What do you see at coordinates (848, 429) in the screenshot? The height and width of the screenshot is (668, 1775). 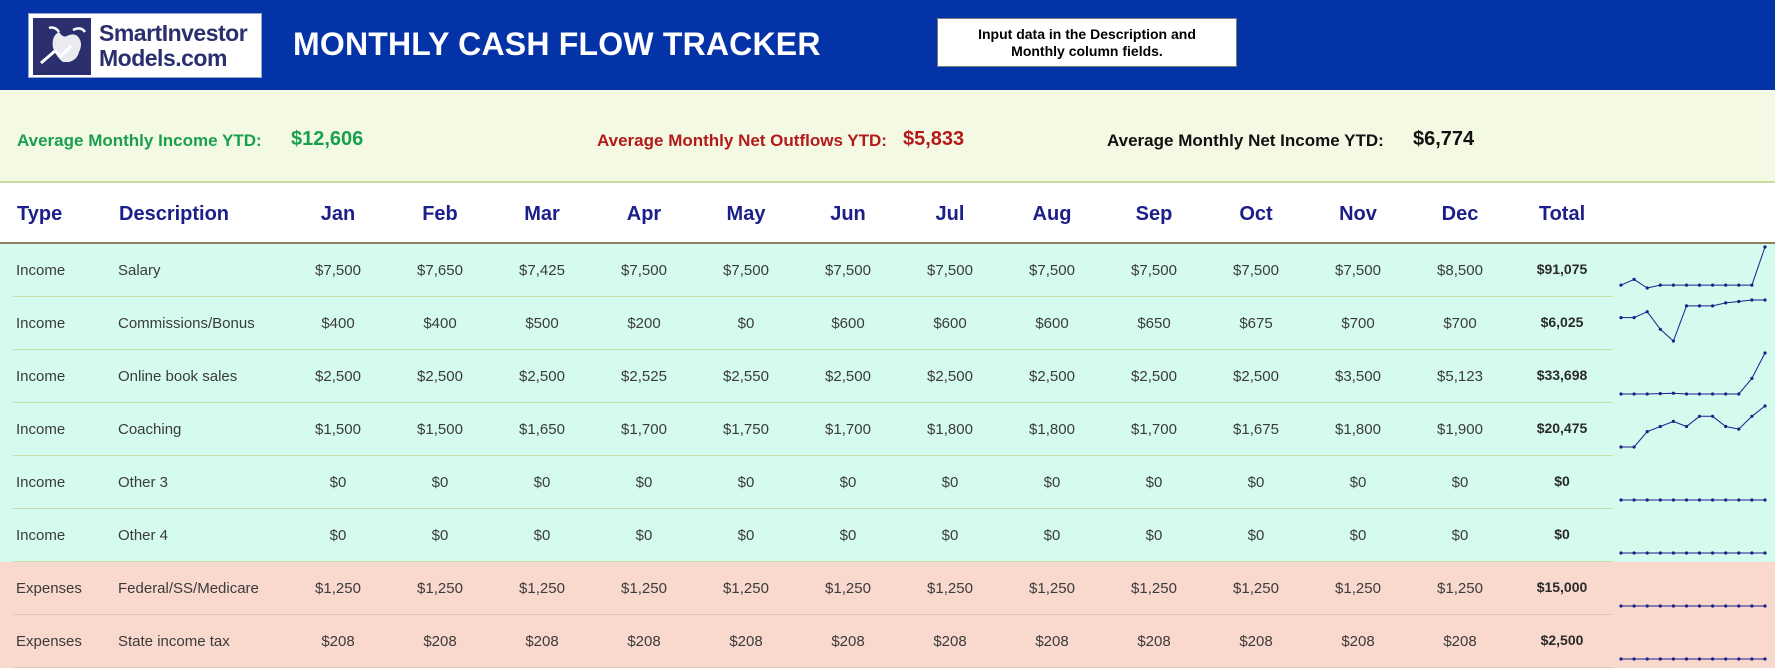 I see `cell-jun: $1,700` at bounding box center [848, 429].